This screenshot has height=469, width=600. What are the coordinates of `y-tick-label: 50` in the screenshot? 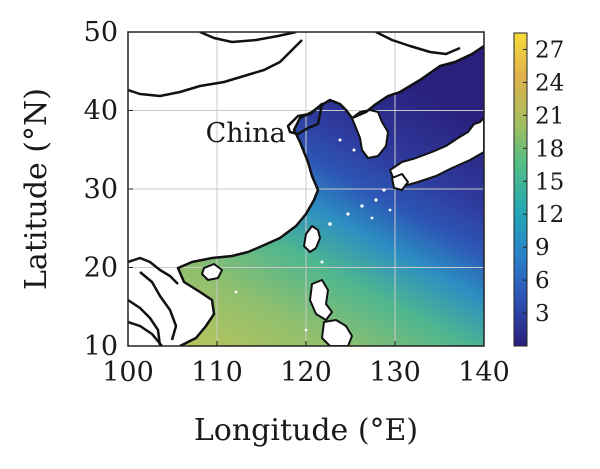 It's located at (101, 32).